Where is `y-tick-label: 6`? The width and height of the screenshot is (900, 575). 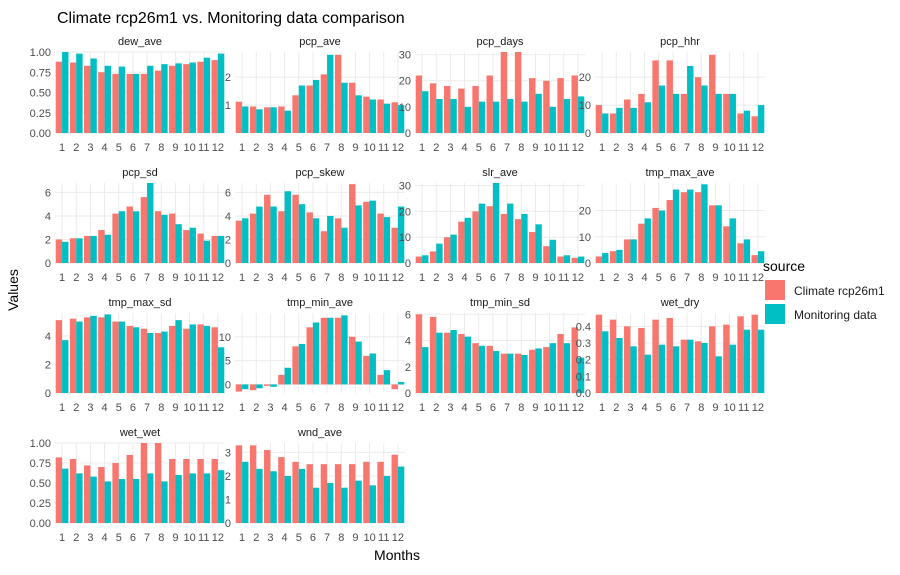
y-tick-label: 6 is located at coordinates (228, 193).